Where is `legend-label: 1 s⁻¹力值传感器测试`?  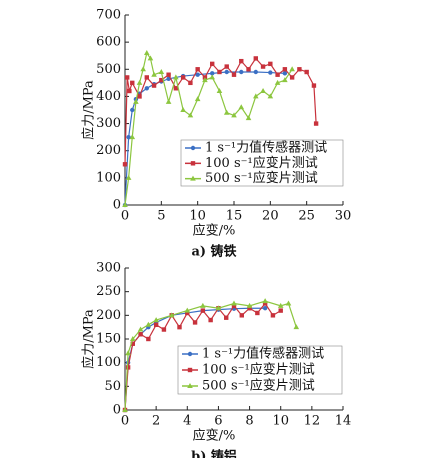 legend-label: 1 s⁻¹力值传感器测试 is located at coordinates (266, 148).